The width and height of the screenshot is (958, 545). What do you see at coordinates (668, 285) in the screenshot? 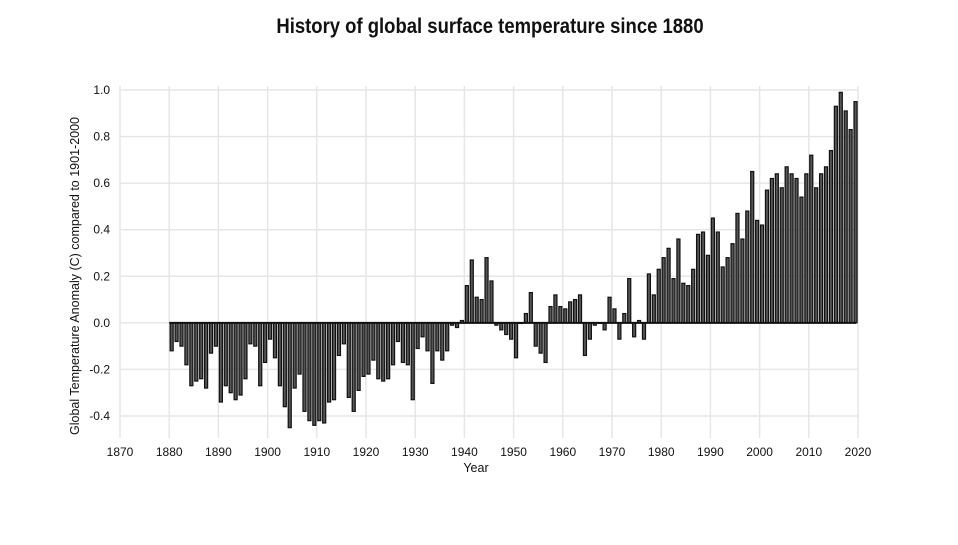
I see `bar-1981` at bounding box center [668, 285].